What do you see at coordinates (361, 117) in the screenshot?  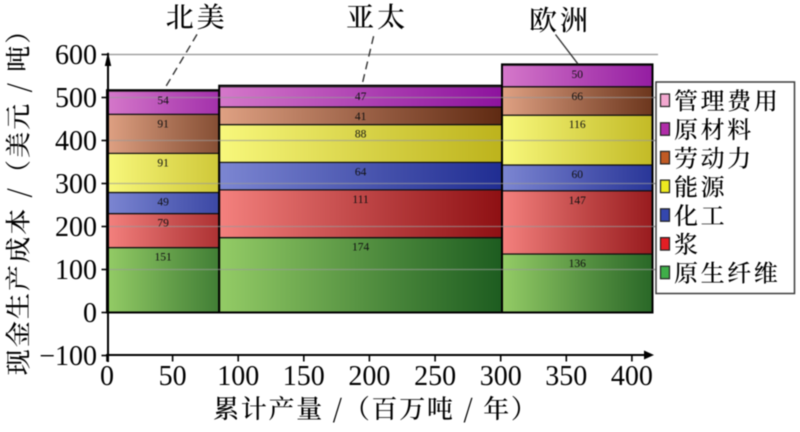 I see `svg-text: 41` at bounding box center [361, 117].